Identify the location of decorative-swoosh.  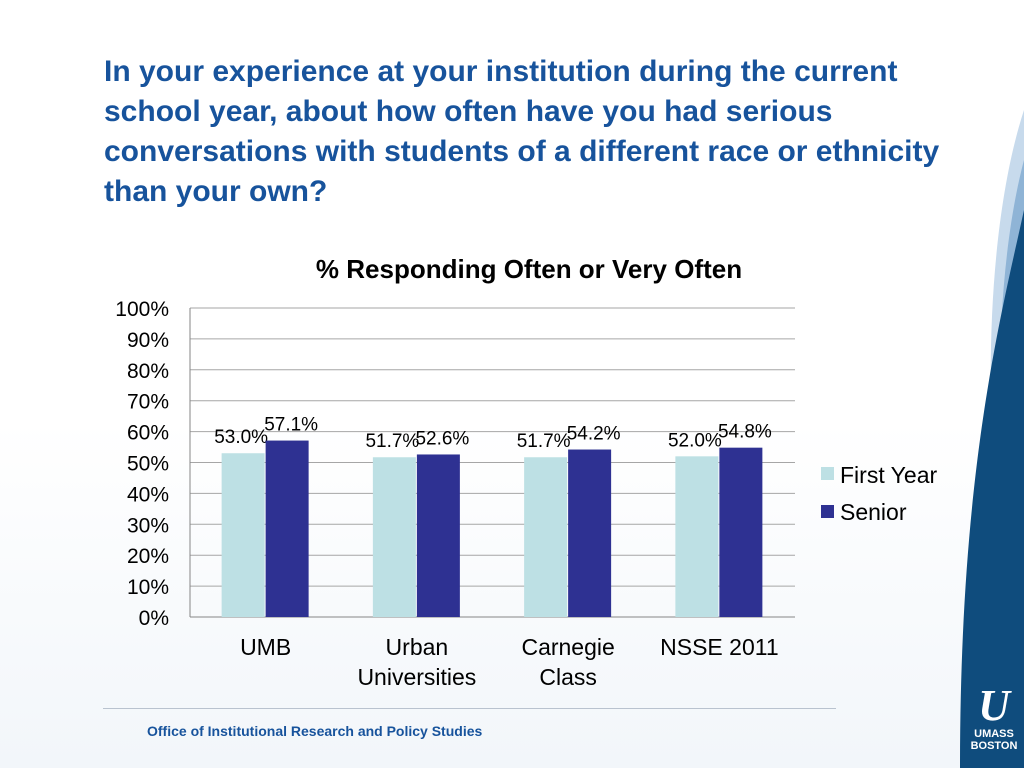
(992, 439).